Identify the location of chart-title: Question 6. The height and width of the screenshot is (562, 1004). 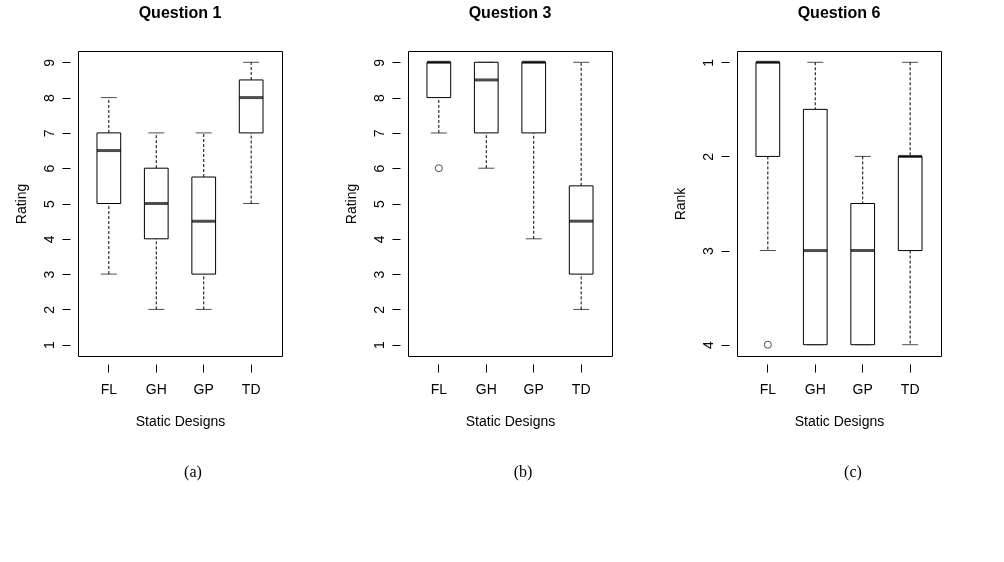
(839, 12).